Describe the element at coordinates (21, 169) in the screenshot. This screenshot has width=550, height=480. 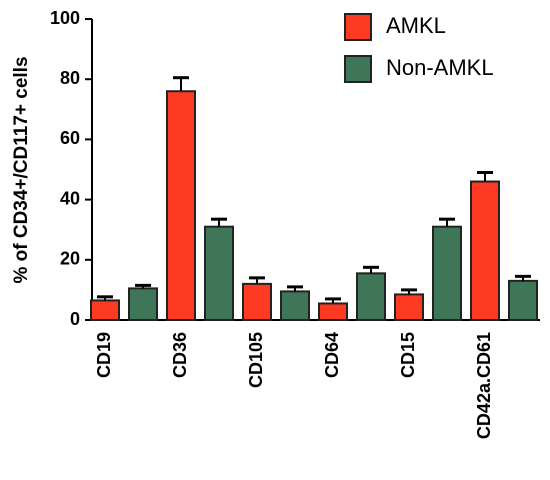
I see `y-axis-label: % of CD34+/CD117+ cells` at that location.